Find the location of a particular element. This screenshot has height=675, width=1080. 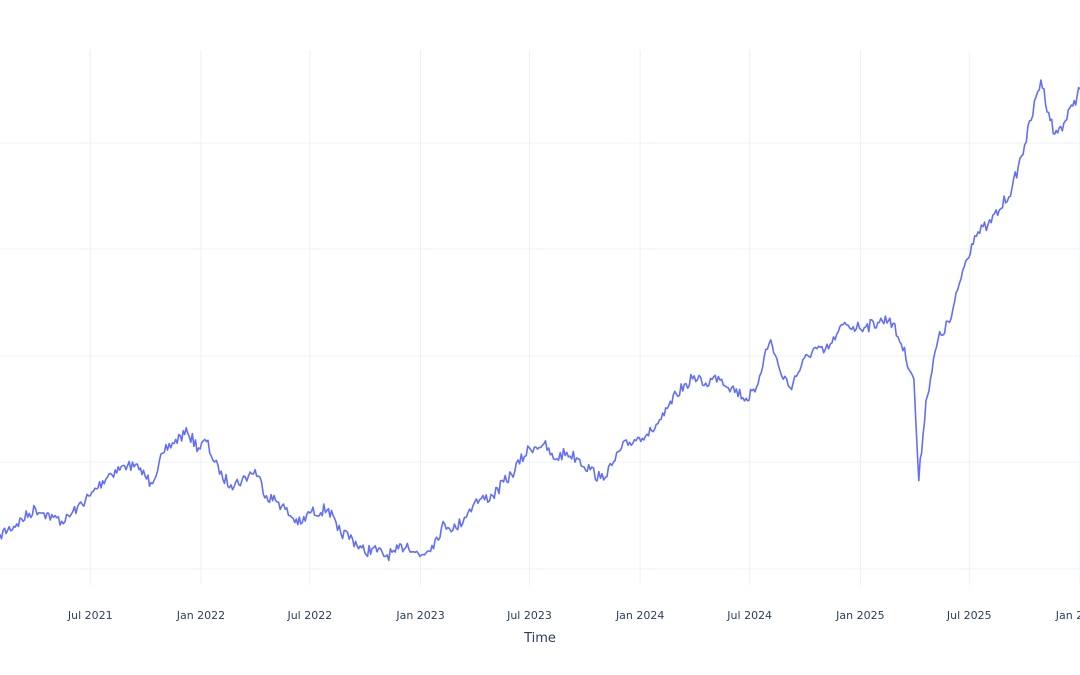

x-tick-label: Jan 2023 is located at coordinates (419, 615).